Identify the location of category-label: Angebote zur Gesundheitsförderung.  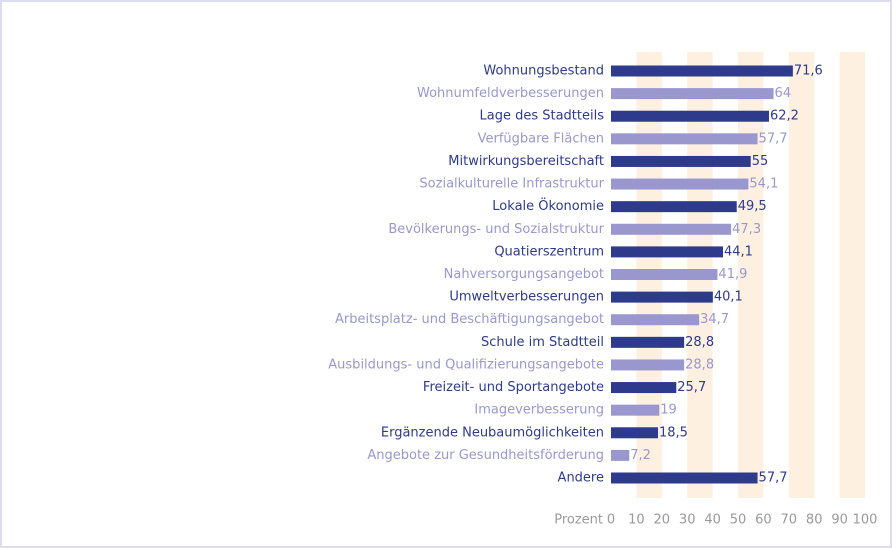
(485, 455).